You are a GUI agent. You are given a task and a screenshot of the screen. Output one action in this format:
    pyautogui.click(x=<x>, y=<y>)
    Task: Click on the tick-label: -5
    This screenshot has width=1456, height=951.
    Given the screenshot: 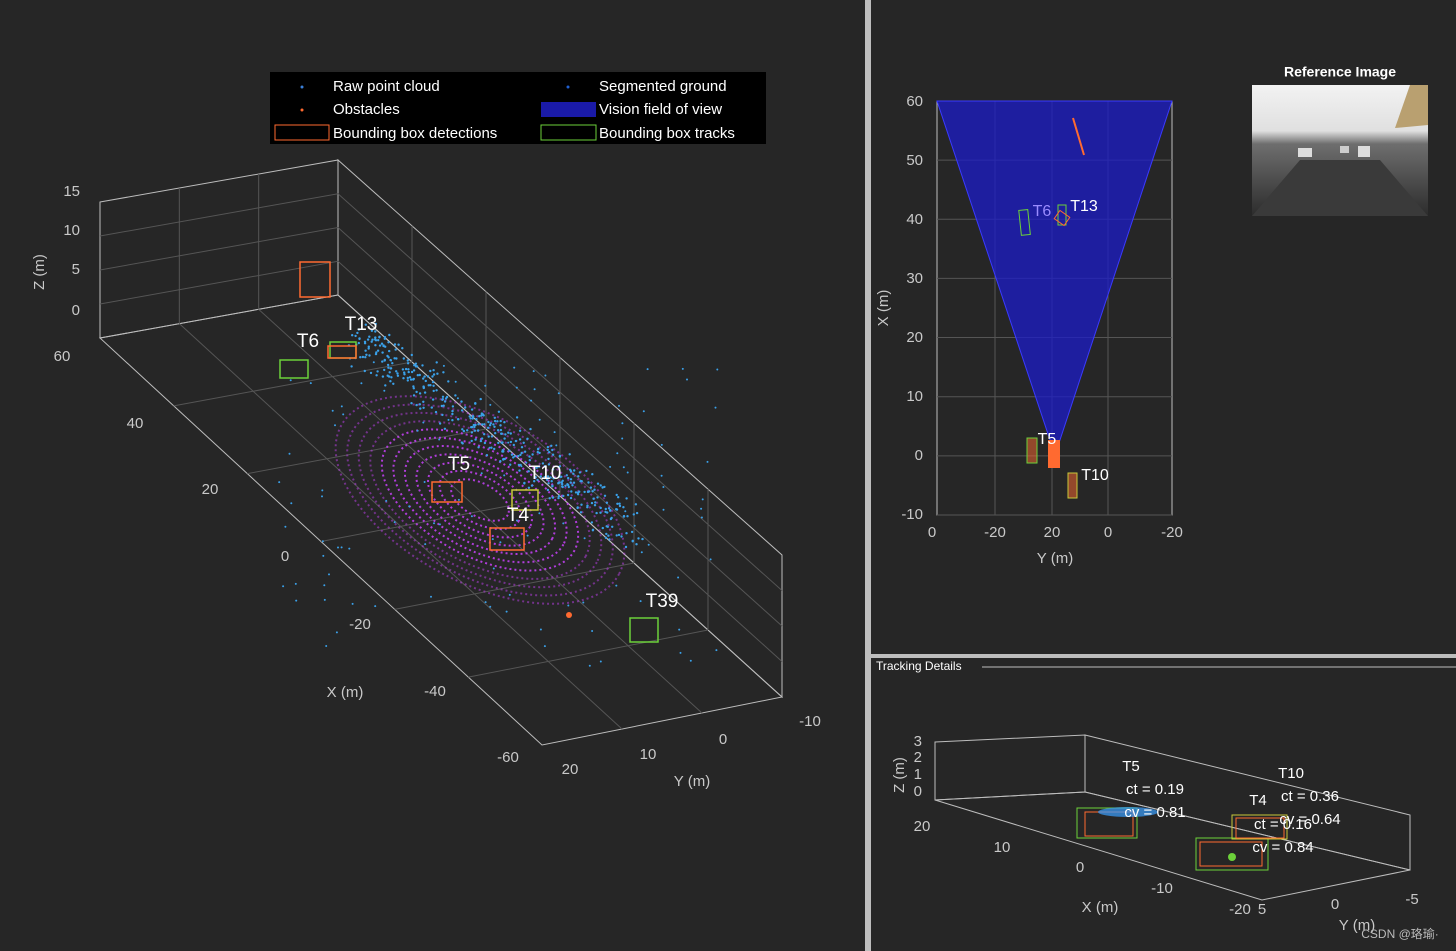 What is the action you would take?
    pyautogui.click(x=1411, y=899)
    